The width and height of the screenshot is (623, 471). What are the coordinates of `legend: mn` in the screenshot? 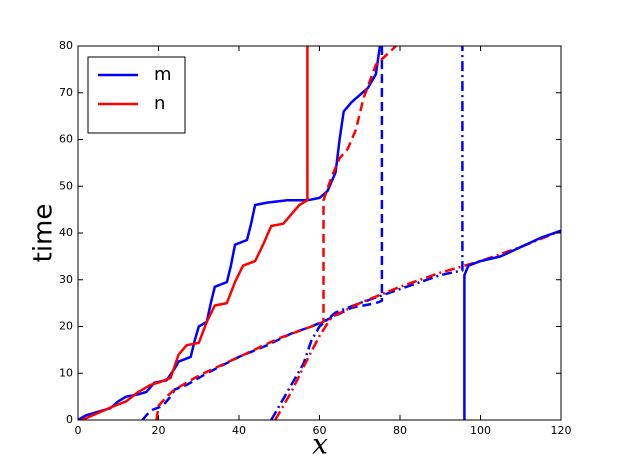 It's located at (136, 95).